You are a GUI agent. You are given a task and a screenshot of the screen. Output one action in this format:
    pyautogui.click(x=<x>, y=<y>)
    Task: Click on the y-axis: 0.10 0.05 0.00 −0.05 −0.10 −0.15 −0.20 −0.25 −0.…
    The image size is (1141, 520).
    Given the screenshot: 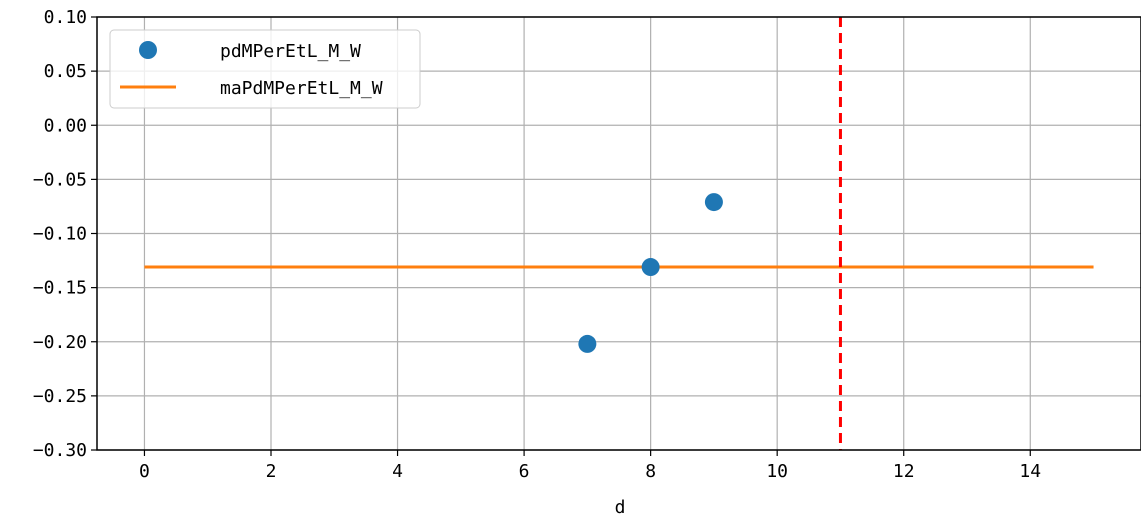 What is the action you would take?
    pyautogui.click(x=65, y=234)
    